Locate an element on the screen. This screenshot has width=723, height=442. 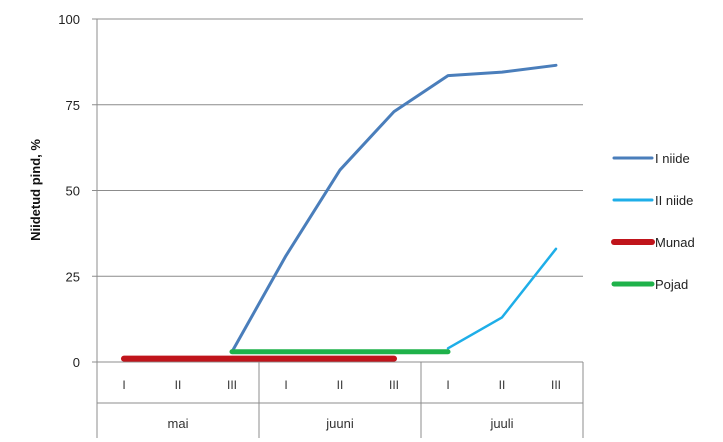
series-line is located at coordinates (502, 298).